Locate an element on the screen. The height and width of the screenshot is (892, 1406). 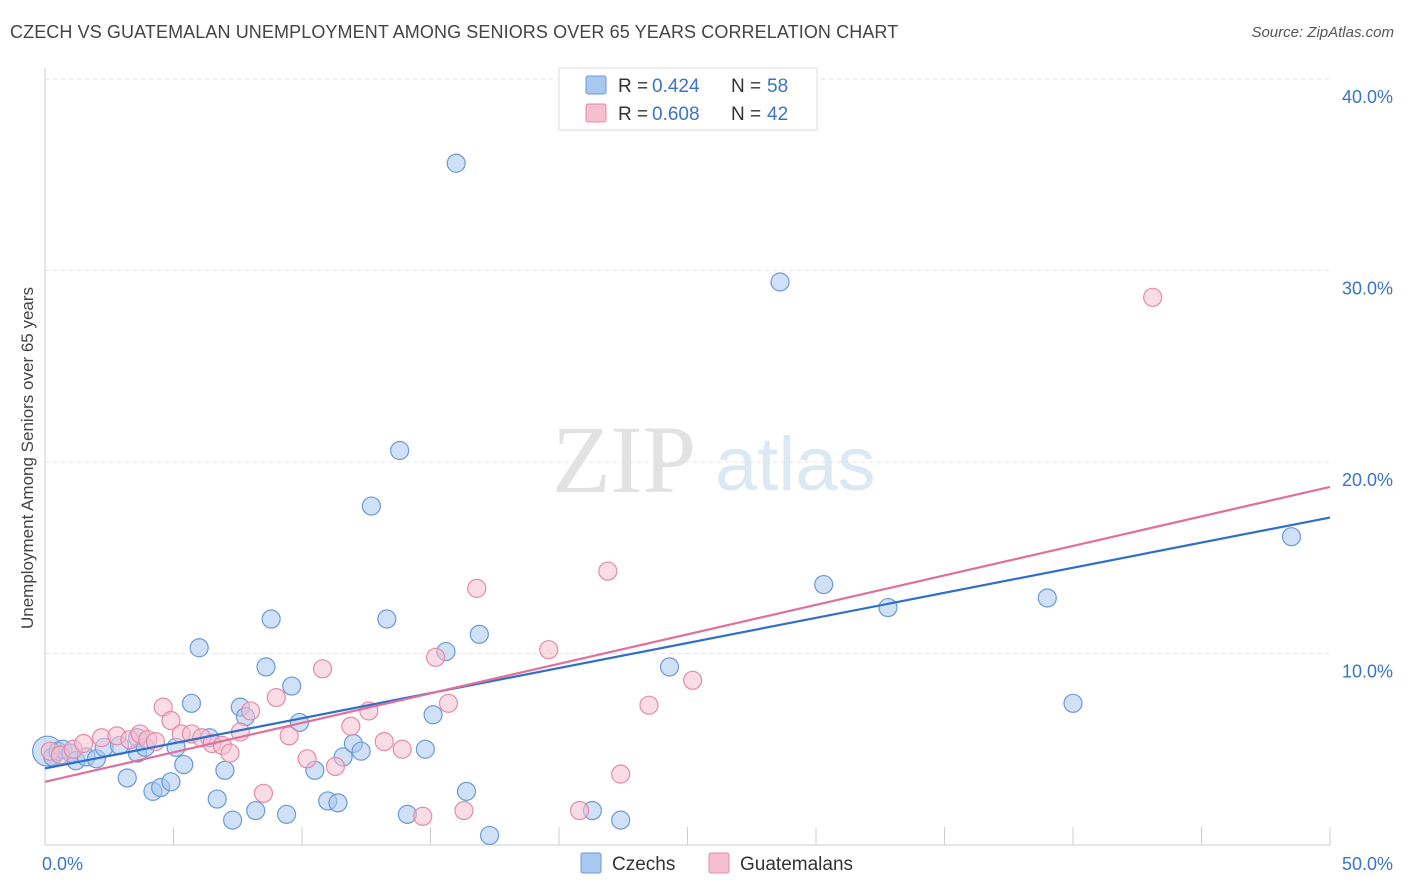
source-label: Source: ZipAtlas.com is located at coordinates (1322, 32).